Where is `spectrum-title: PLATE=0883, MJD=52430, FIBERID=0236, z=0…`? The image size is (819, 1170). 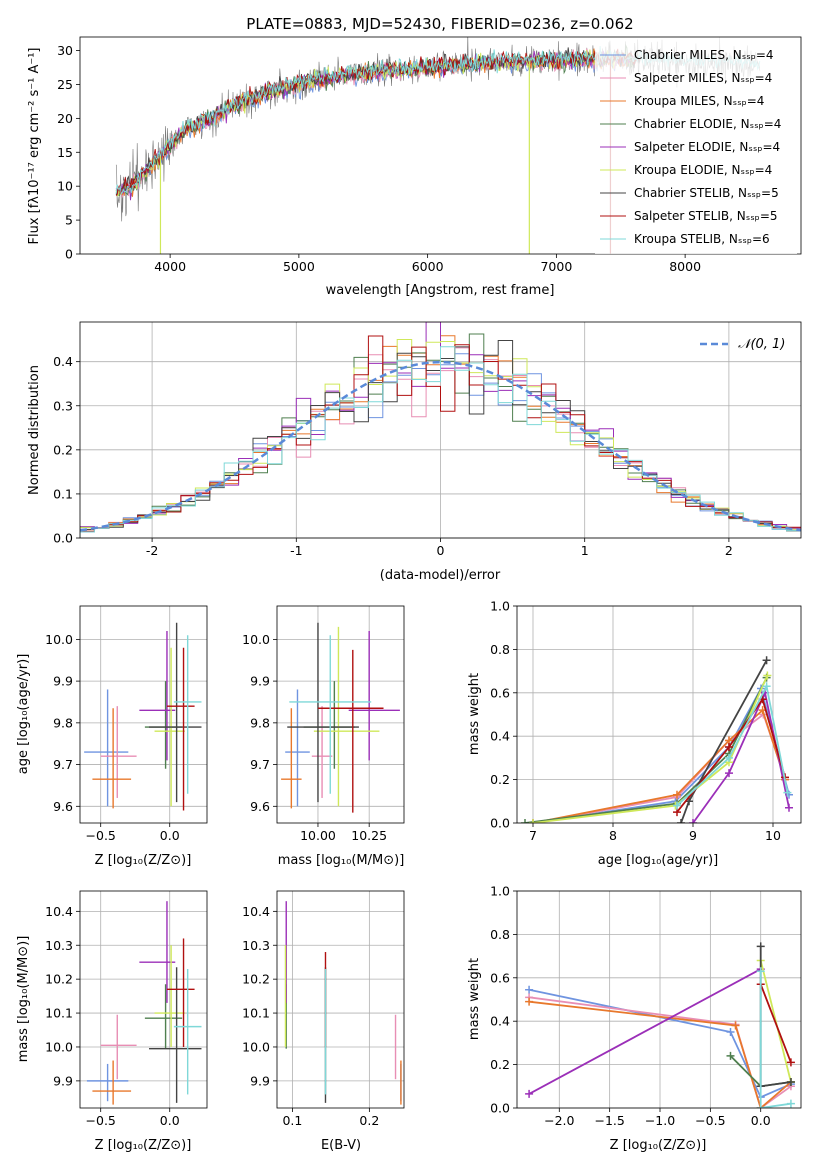 spectrum-title: PLATE=0883, MJD=52430, FIBERID=0236, z=0… is located at coordinates (439, 24).